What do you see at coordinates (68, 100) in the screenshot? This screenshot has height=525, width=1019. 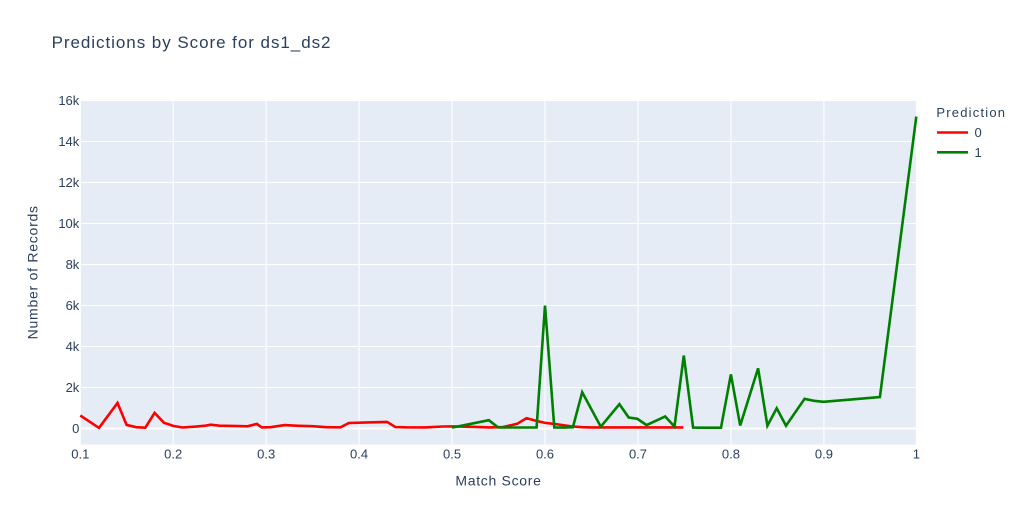 I see `svg-text: 16k` at bounding box center [68, 100].